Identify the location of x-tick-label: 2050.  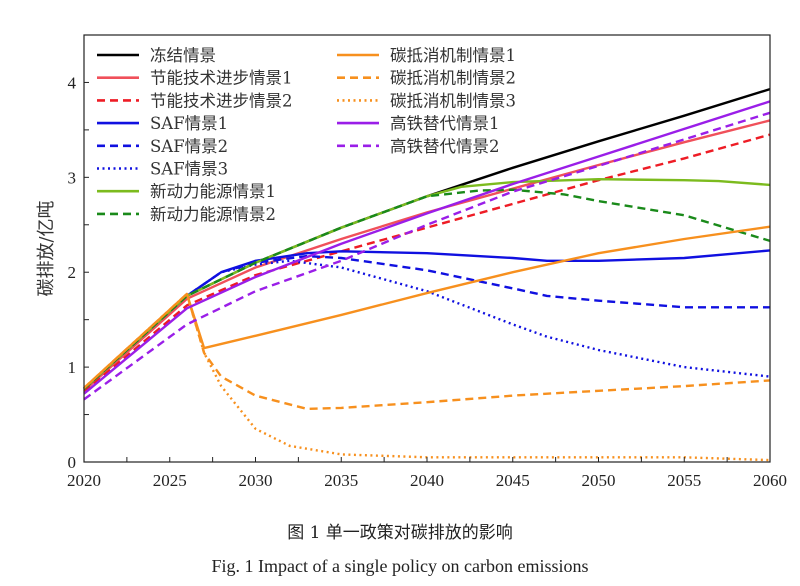
(599, 480).